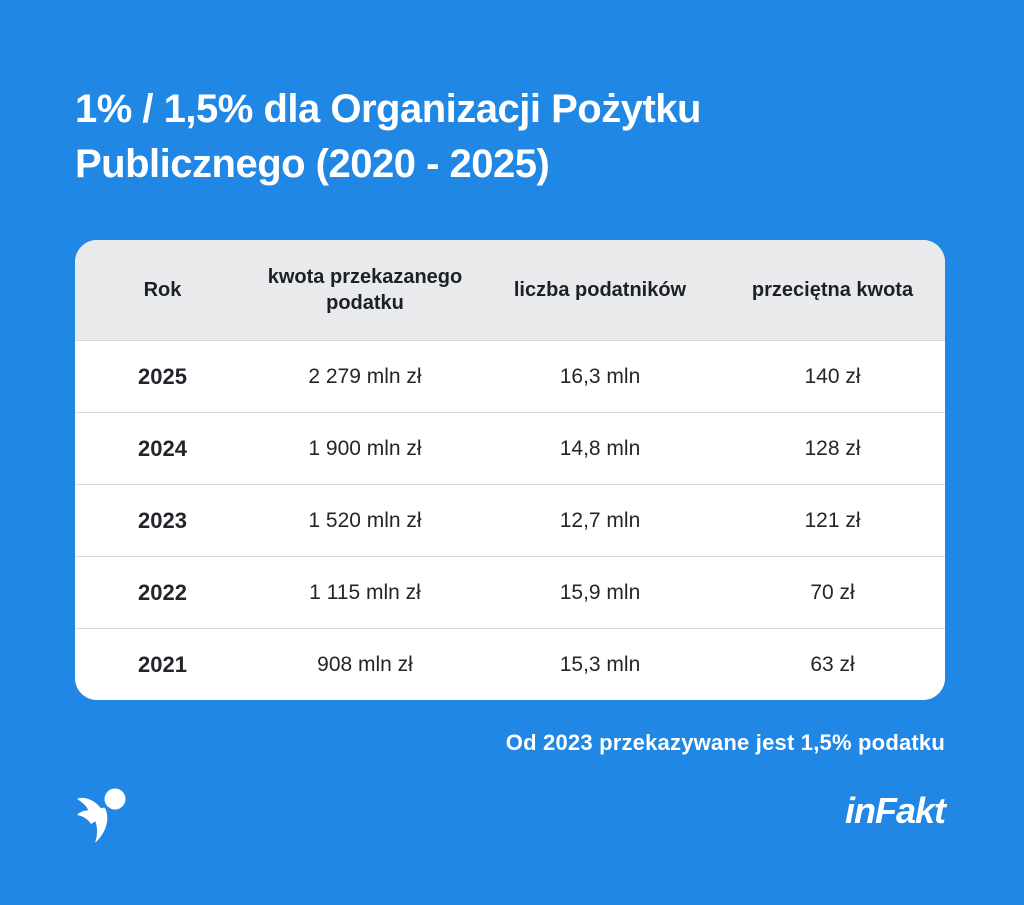  I want to click on footnote: Od 2023 przekazywane jest 1,5% podatku, so click(725, 742).